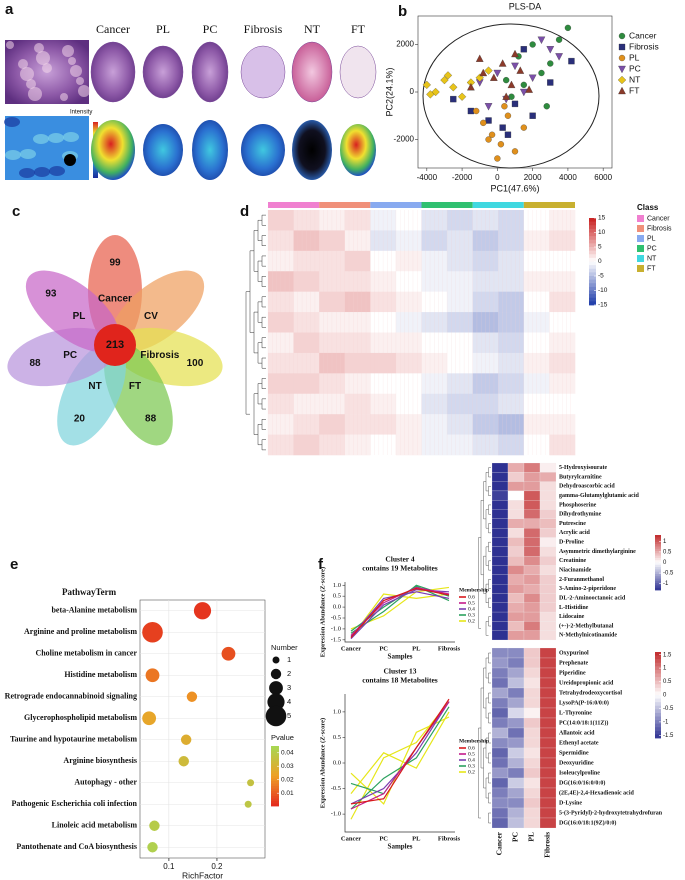 This screenshot has width=685, height=880. Describe the element at coordinates (579, 743) in the screenshot. I see `row-label: Ethenyl acetate` at that location.